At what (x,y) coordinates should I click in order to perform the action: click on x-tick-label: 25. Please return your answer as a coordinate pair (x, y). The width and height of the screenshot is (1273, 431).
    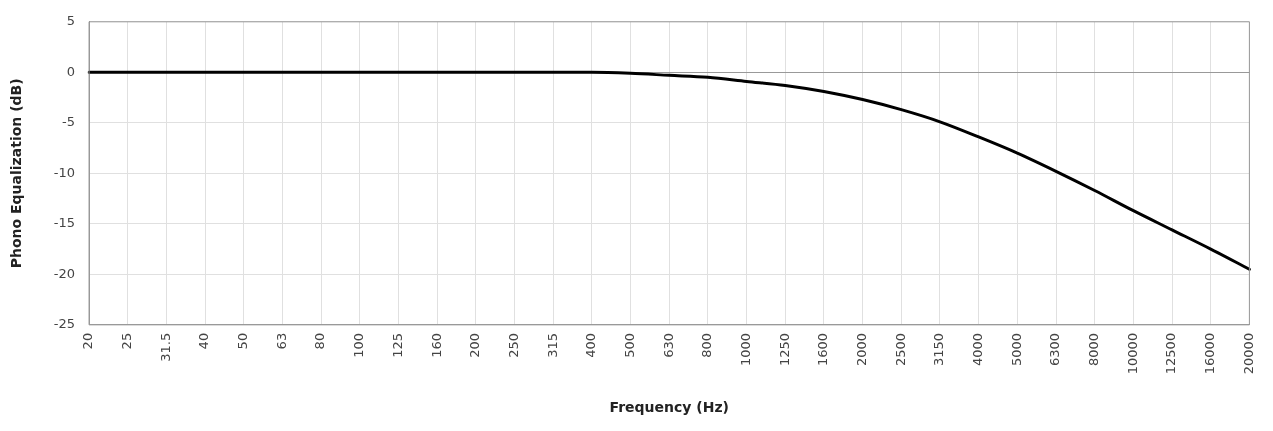
    Looking at the image, I should click on (127, 341).